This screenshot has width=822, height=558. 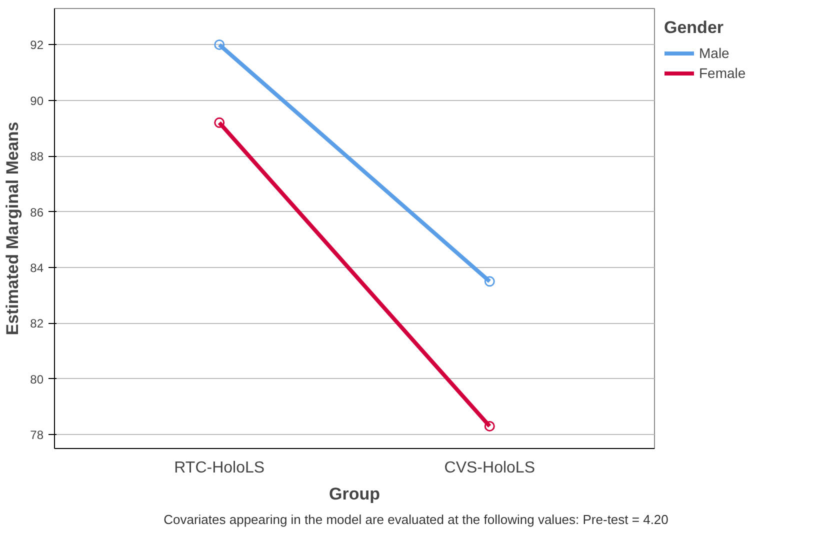 I want to click on y-tick-label: 92, so click(x=37, y=45).